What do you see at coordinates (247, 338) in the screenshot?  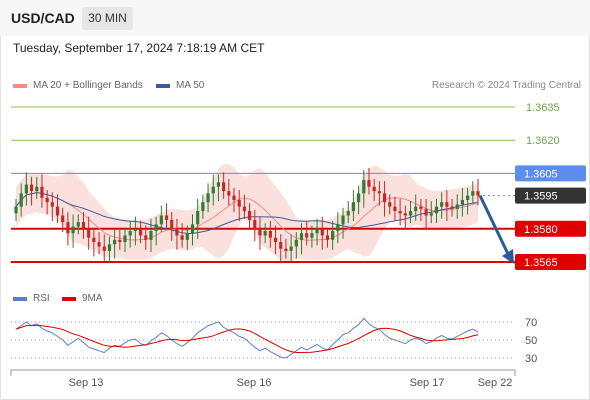 I see `rsi-line` at bounding box center [247, 338].